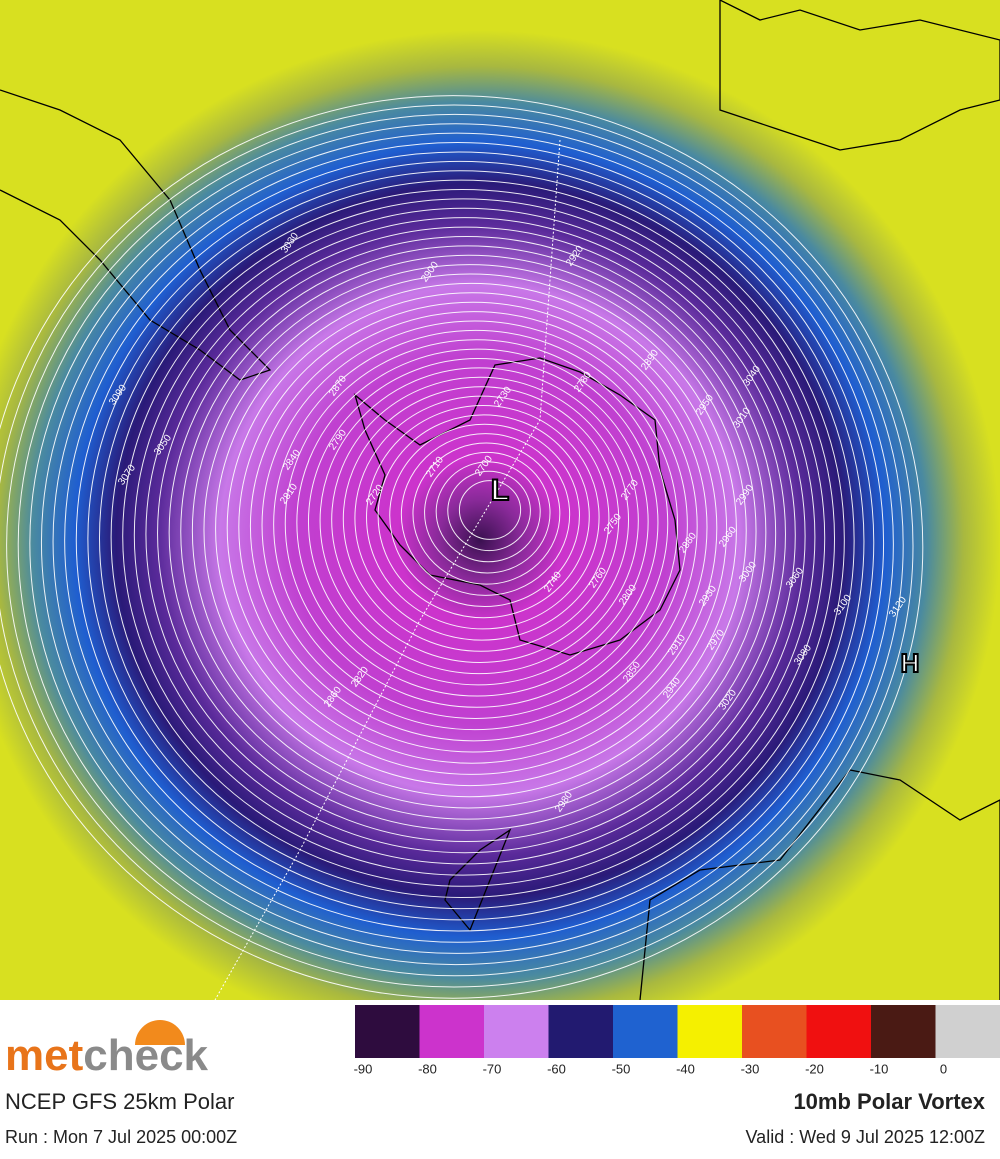 This screenshot has height=1159, width=1000. Describe the element at coordinates (427, 1068) in the screenshot. I see `colorbar-tick-label: -80` at that location.